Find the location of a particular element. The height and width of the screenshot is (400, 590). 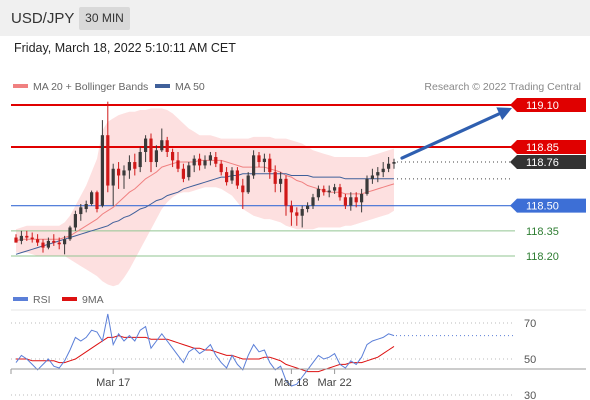

x-tick-label: Mar 22 is located at coordinates (334, 383).